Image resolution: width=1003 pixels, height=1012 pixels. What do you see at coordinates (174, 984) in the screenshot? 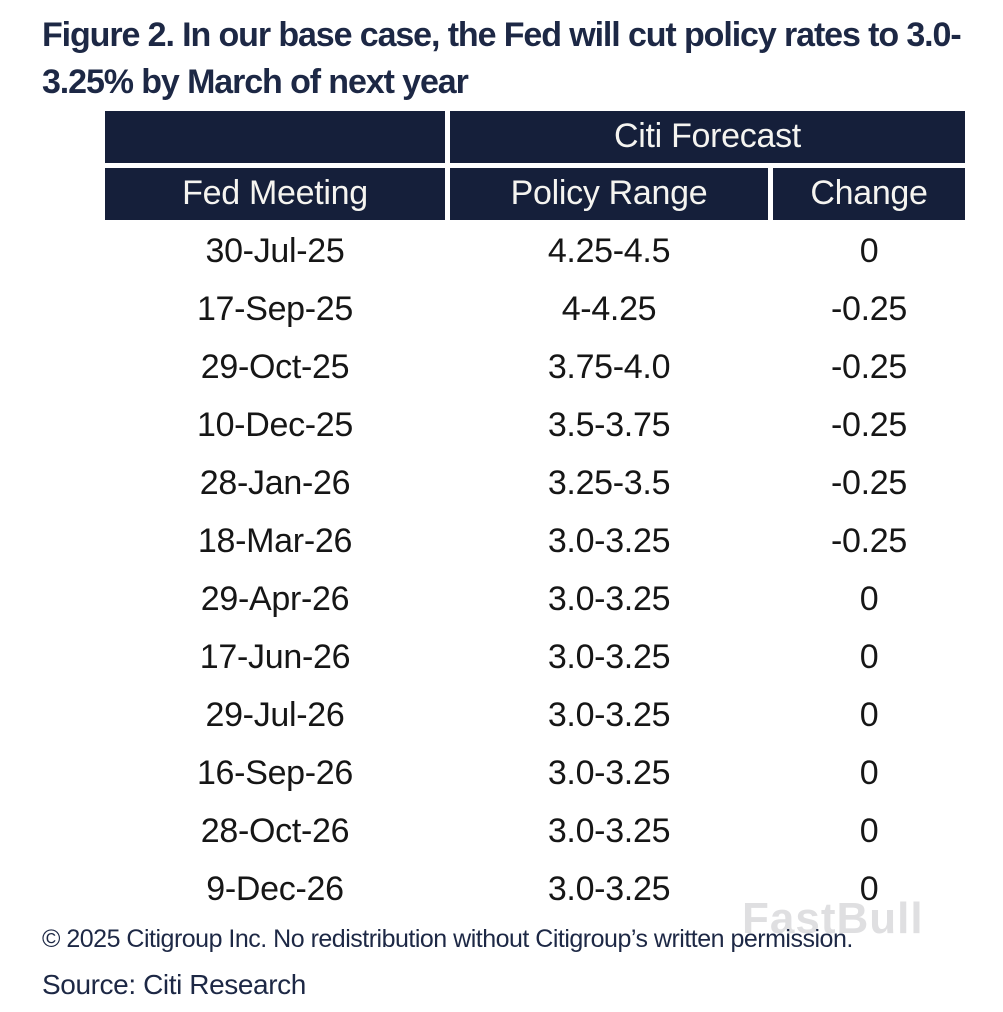
I see `source-text: Source: Citi Research` at bounding box center [174, 984].